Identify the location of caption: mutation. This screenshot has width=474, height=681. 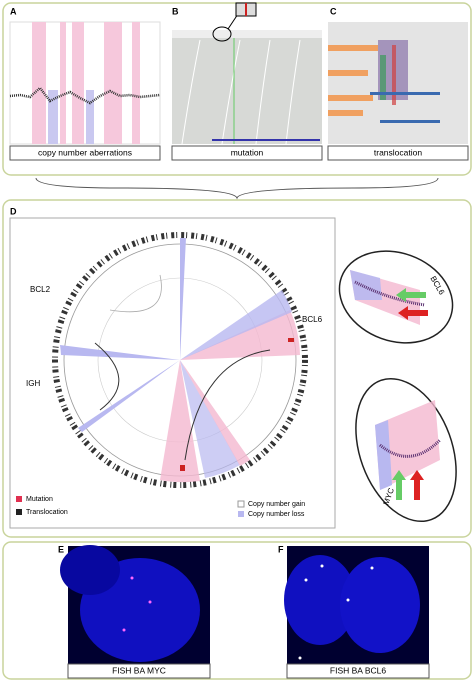
(247, 152).